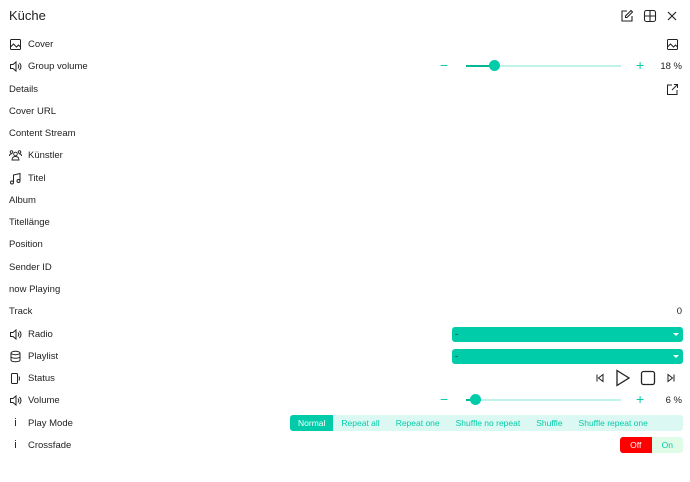 This screenshot has width=690, height=482. What do you see at coordinates (613, 423) in the screenshot?
I see `play-mode-shuffle-repeat-one: Shuffle repeat one` at bounding box center [613, 423].